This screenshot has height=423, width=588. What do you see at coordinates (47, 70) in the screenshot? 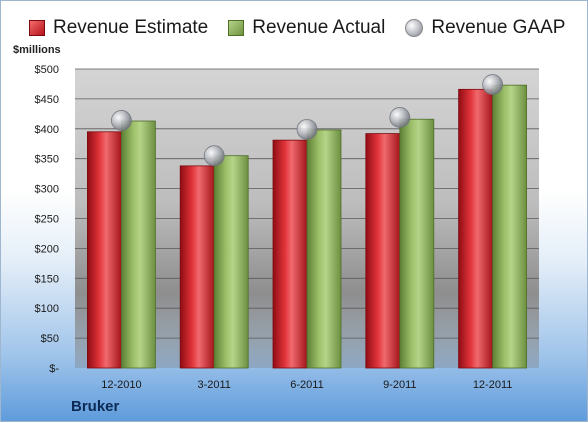
I see `y-tick-label: $500` at bounding box center [47, 70].